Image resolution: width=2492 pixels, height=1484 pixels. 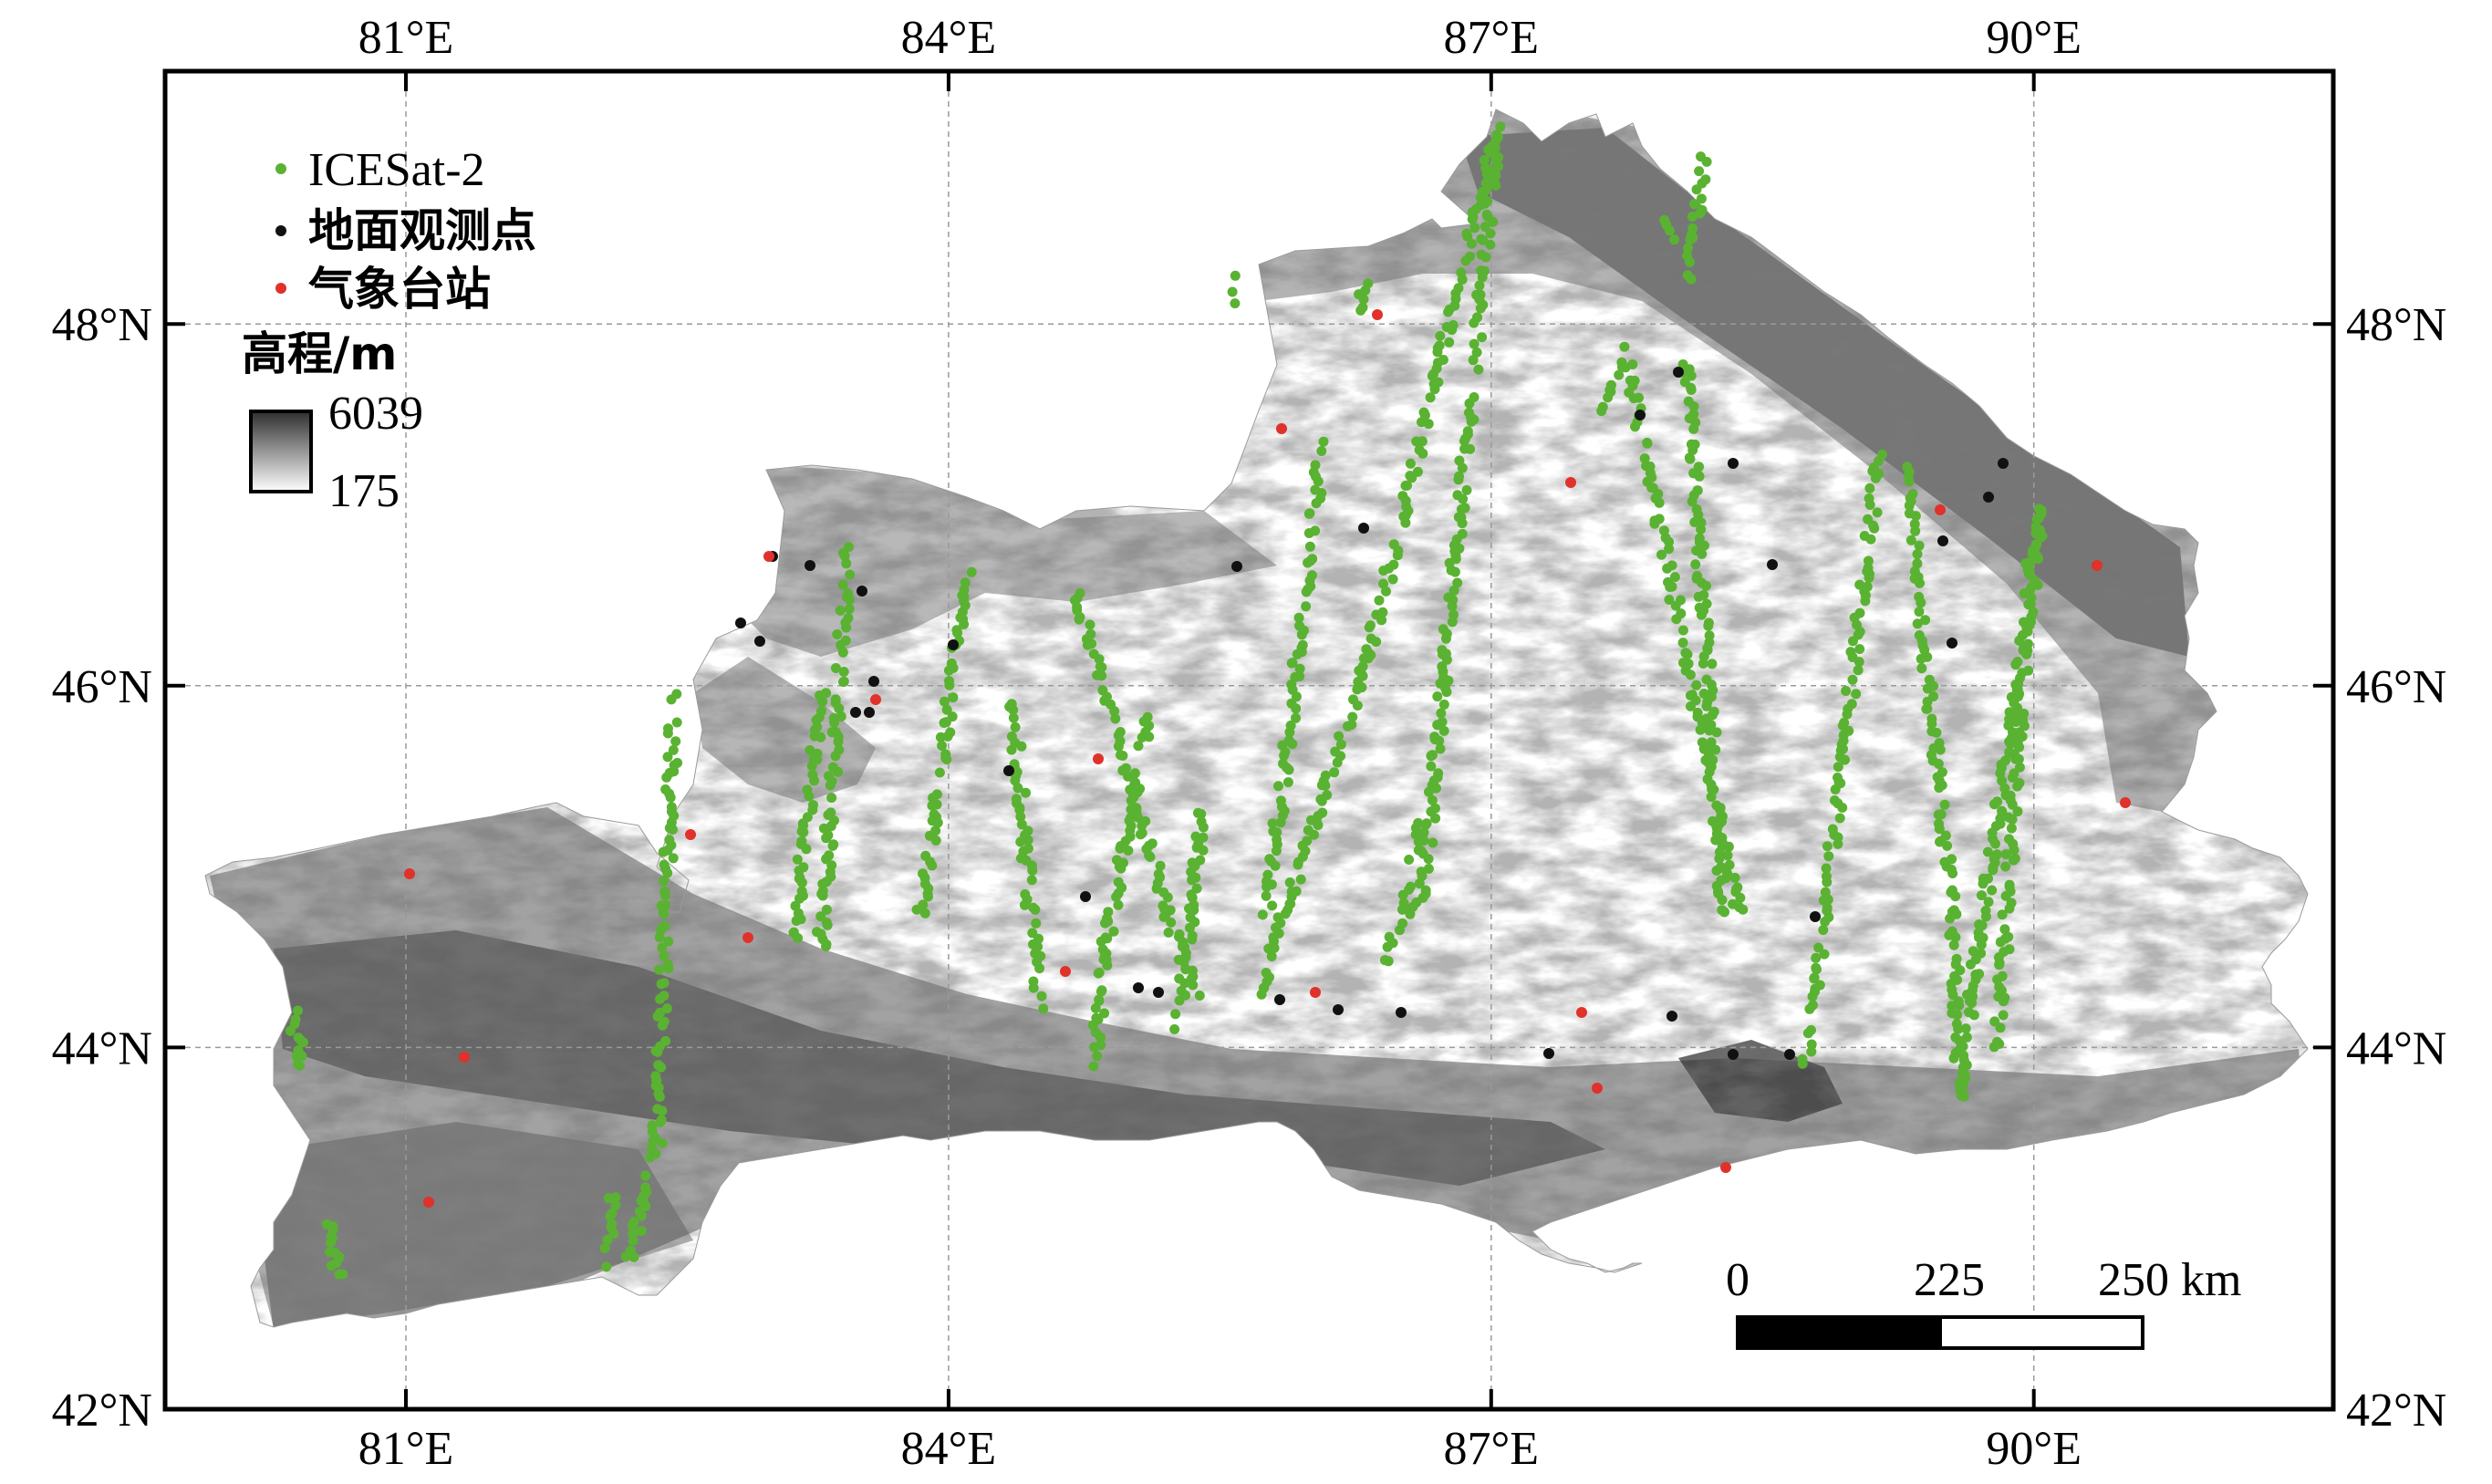 What do you see at coordinates (280, 289) in the screenshot?
I see `legend-station-marker` at bounding box center [280, 289].